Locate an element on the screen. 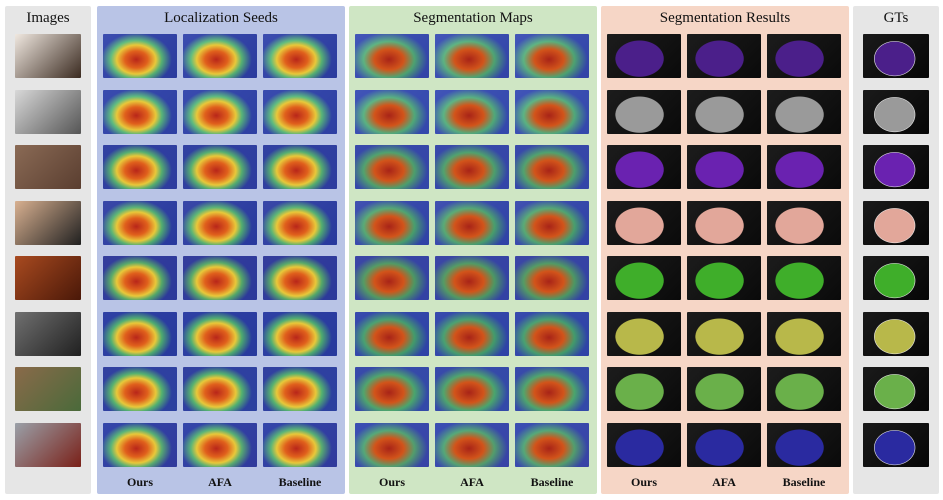  segmentation-map-ours-sheep is located at coordinates (392, 334).